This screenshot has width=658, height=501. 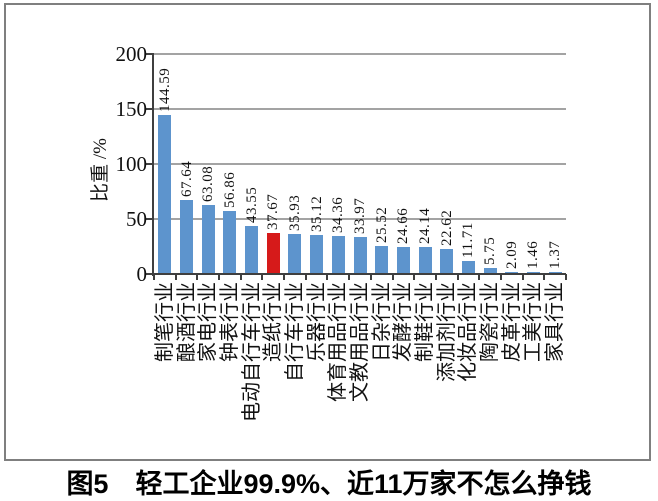 I want to click on x-axis-line, so click(x=359, y=274).